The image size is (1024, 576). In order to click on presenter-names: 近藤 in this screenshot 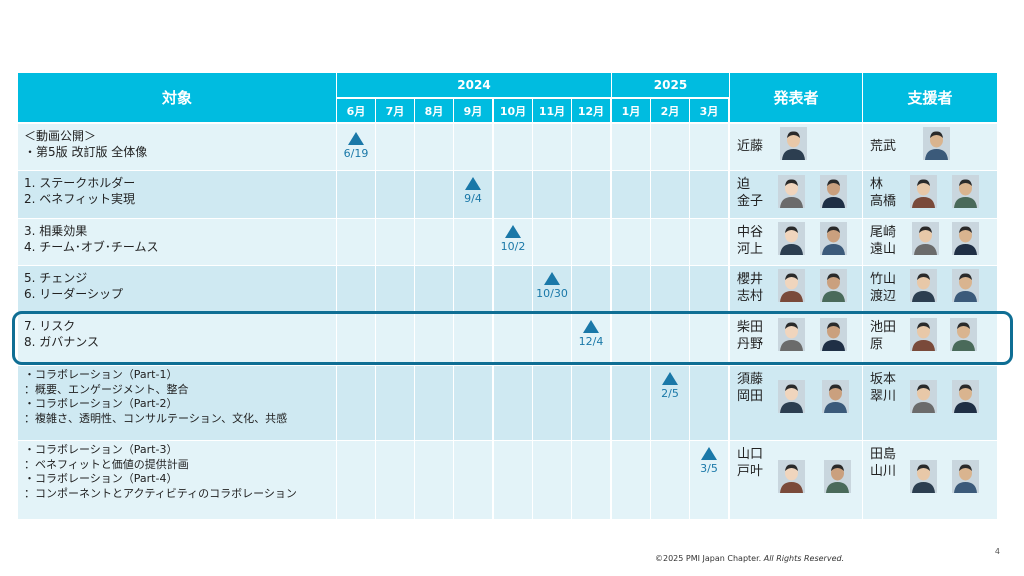, I will do `click(750, 146)`.